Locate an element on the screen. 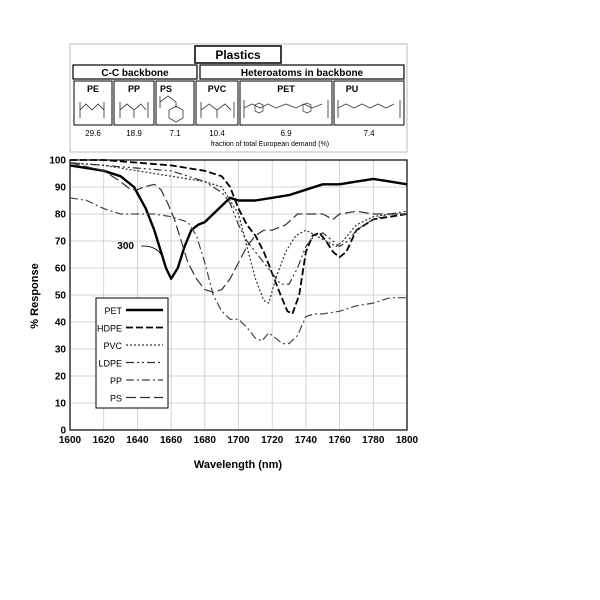  svg-text: PE is located at coordinates (93, 89).